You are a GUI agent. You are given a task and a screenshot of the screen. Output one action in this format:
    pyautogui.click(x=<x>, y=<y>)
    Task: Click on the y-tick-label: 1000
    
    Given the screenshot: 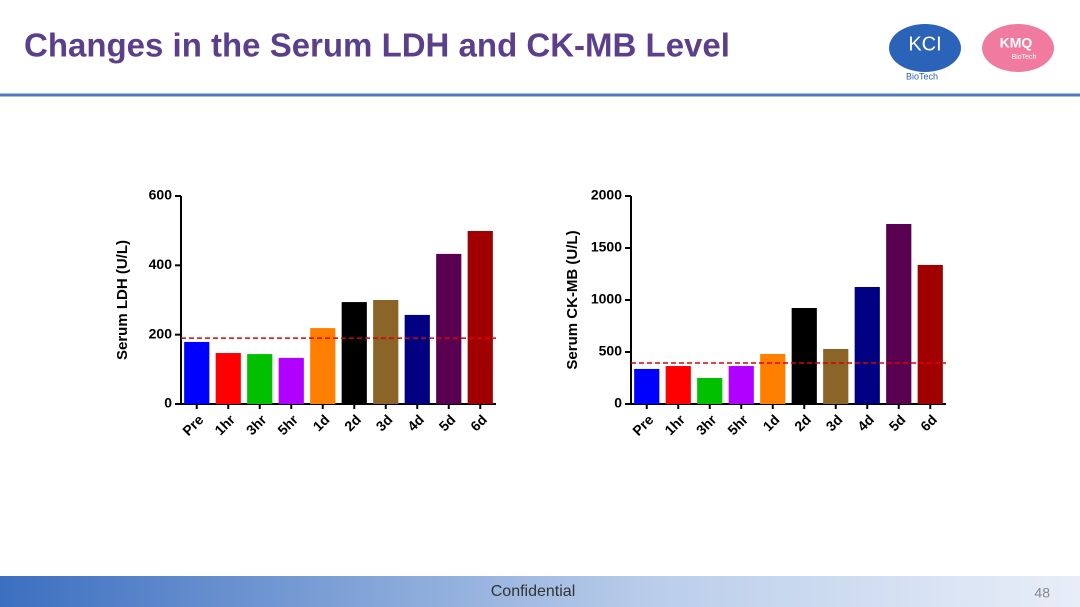 What is the action you would take?
    pyautogui.click(x=606, y=299)
    